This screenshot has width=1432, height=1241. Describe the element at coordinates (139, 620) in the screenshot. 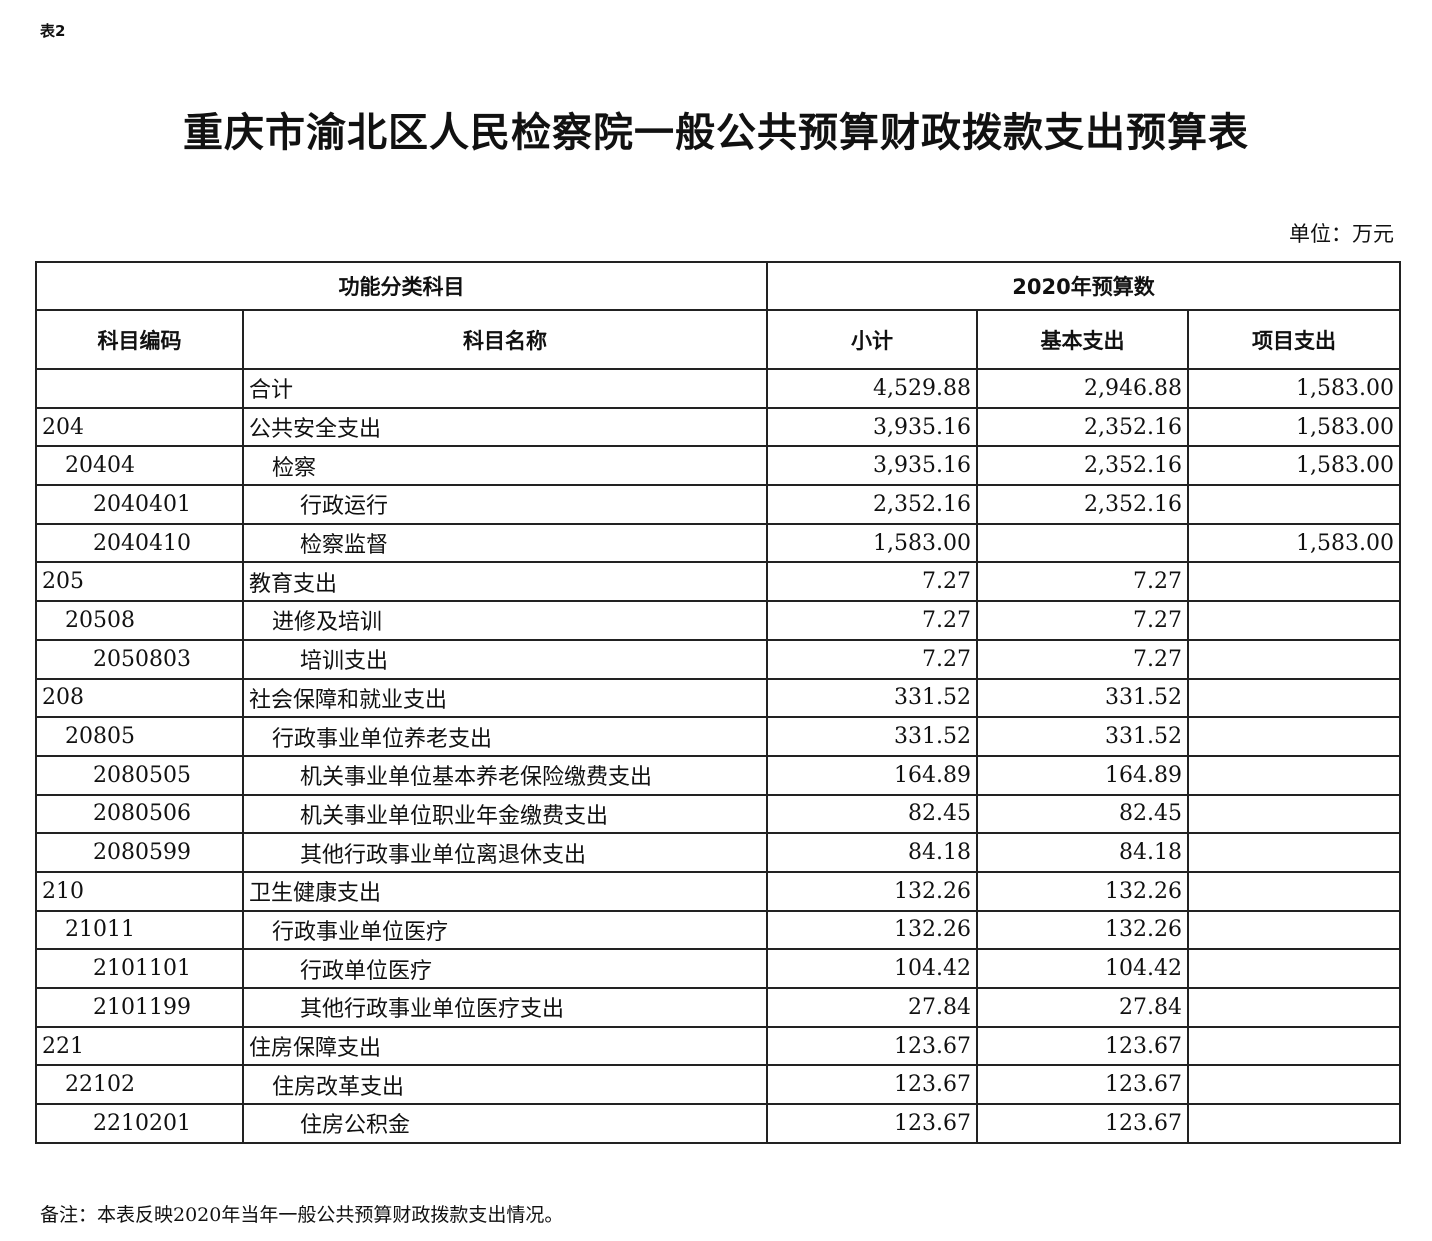

I see `cell-code: 20508` at that location.